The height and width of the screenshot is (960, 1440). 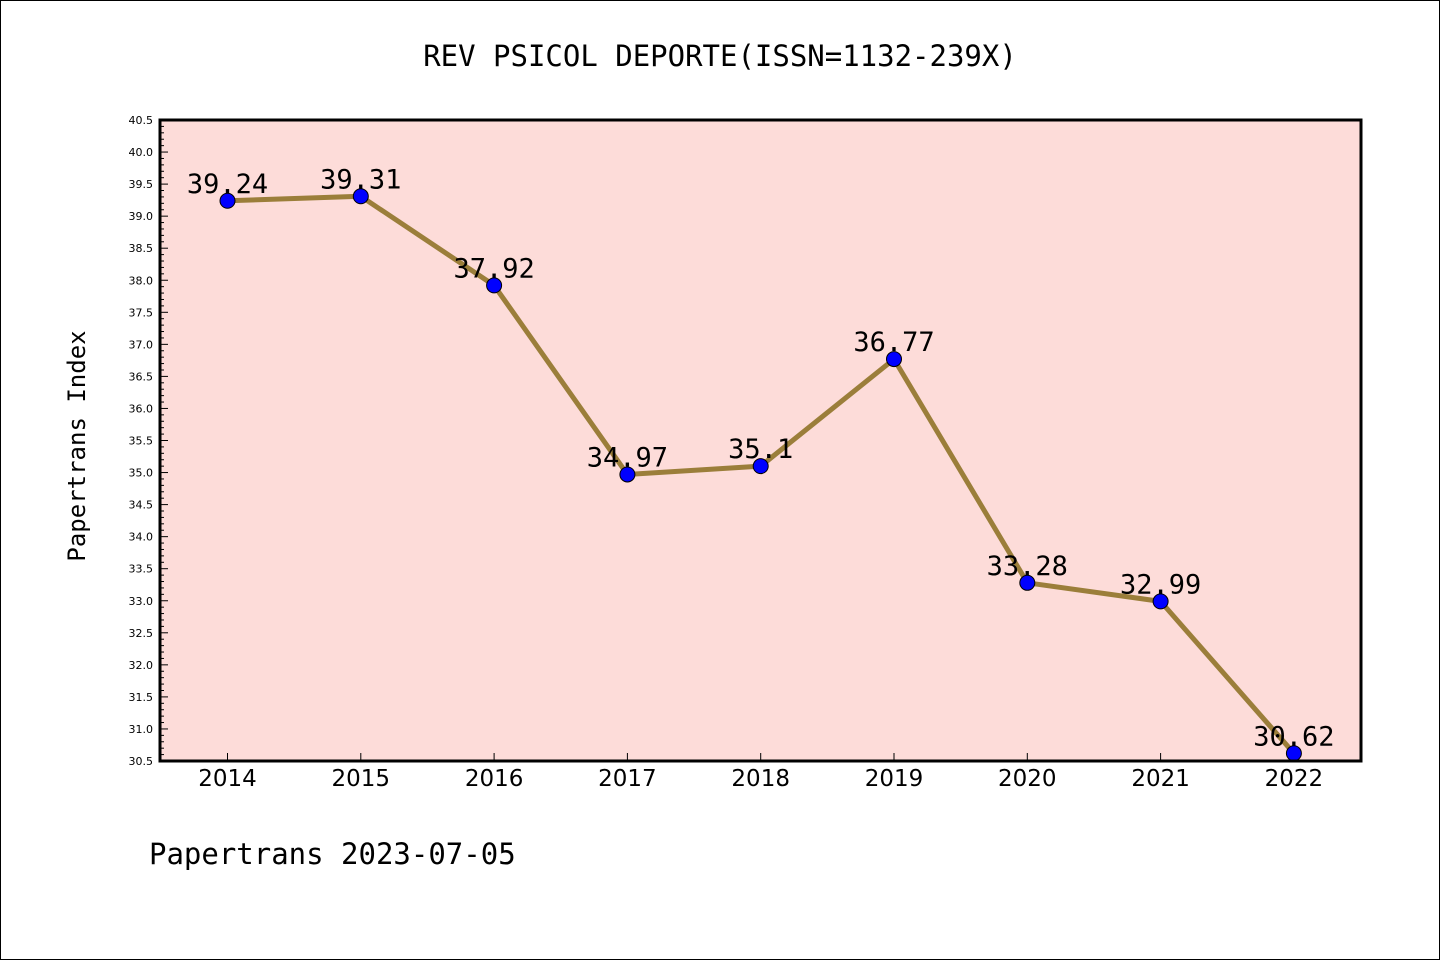 I want to click on y-axis-label: Papertrans Index, so click(x=77, y=445).